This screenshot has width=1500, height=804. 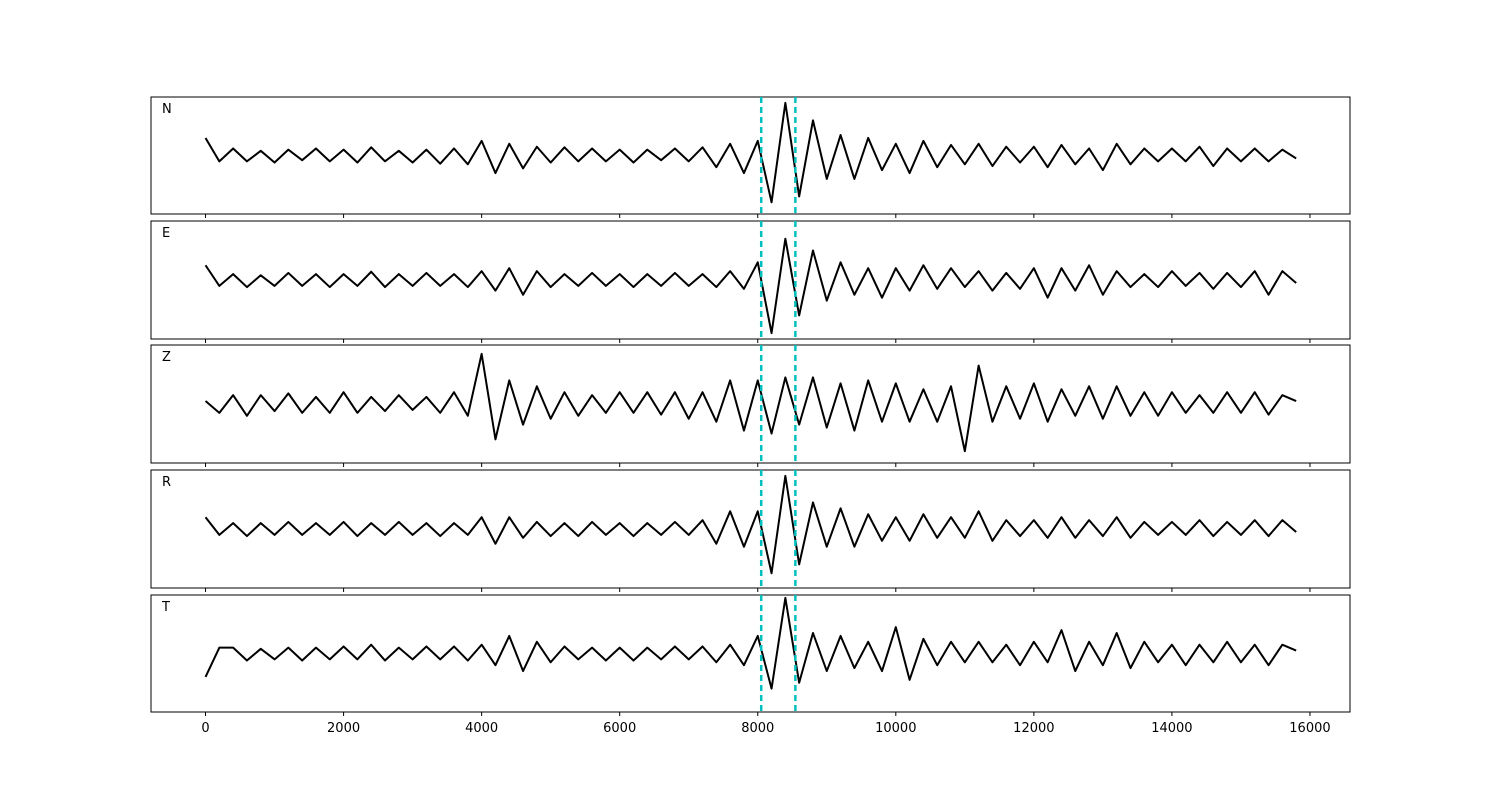 I want to click on x-tick-label: 8000, so click(x=757, y=728).